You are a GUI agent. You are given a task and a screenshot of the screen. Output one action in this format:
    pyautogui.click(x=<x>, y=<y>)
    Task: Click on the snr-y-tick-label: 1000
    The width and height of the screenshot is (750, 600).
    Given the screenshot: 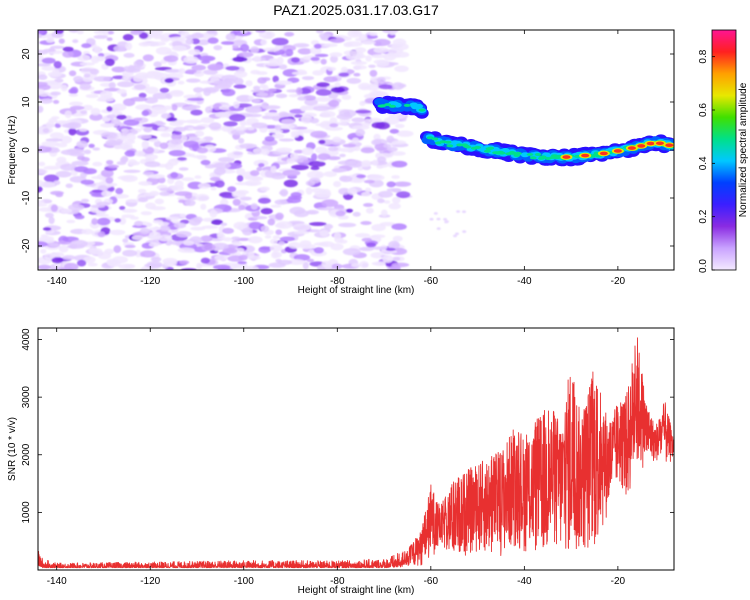 What is the action you would take?
    pyautogui.click(x=26, y=512)
    